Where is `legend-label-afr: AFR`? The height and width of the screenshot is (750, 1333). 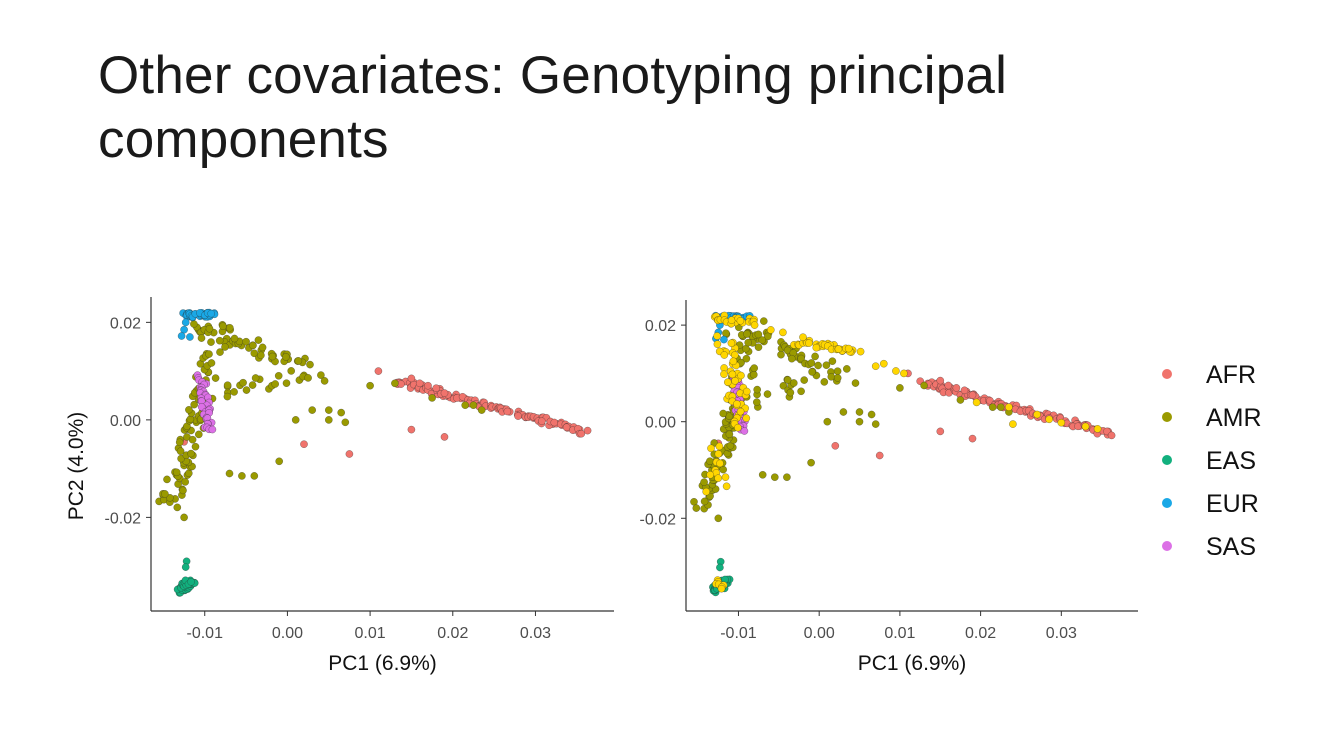
legend-label-afr: AFR is located at coordinates (1231, 375).